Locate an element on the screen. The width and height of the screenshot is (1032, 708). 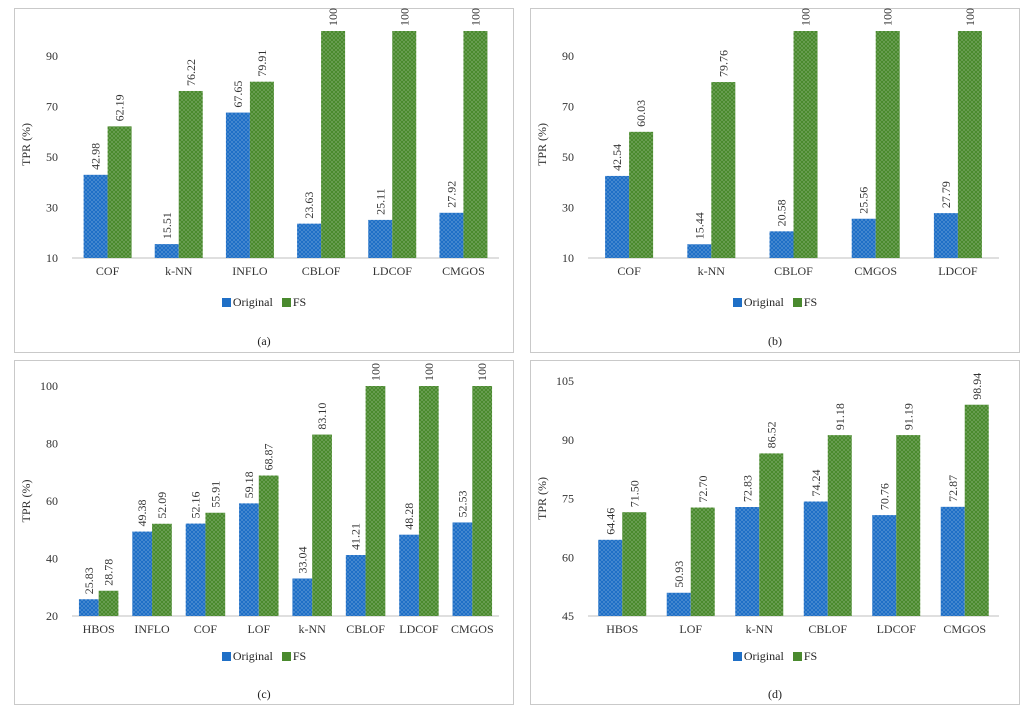
y-tick-label: 30 is located at coordinates (52, 208).